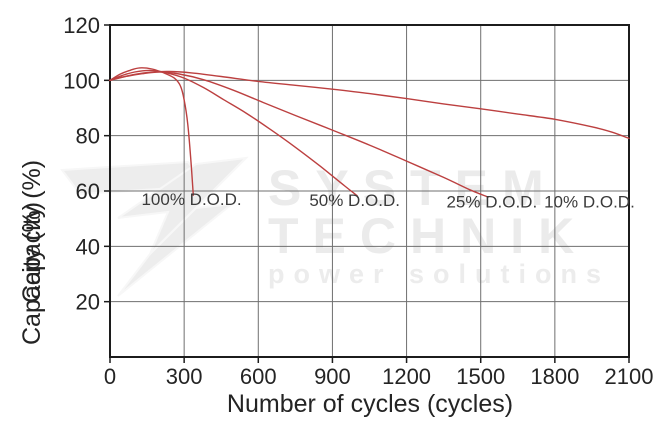 This screenshot has width=670, height=427. Describe the element at coordinates (88, 246) in the screenshot. I see `y-tick-label: 40` at that location.